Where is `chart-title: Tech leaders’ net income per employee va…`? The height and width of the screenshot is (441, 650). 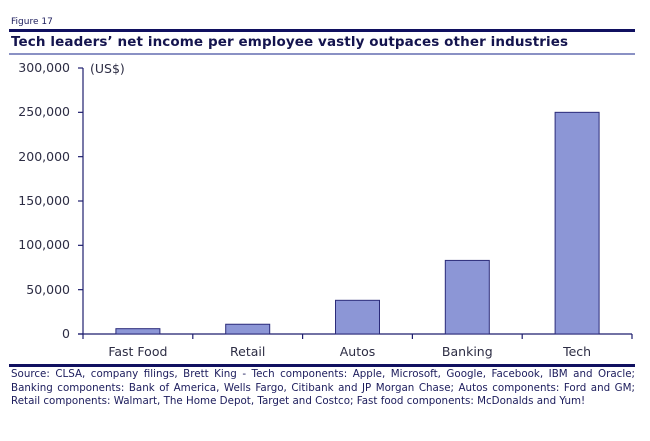 chart-title: Tech leaders’ net income per employee va… is located at coordinates (290, 42).